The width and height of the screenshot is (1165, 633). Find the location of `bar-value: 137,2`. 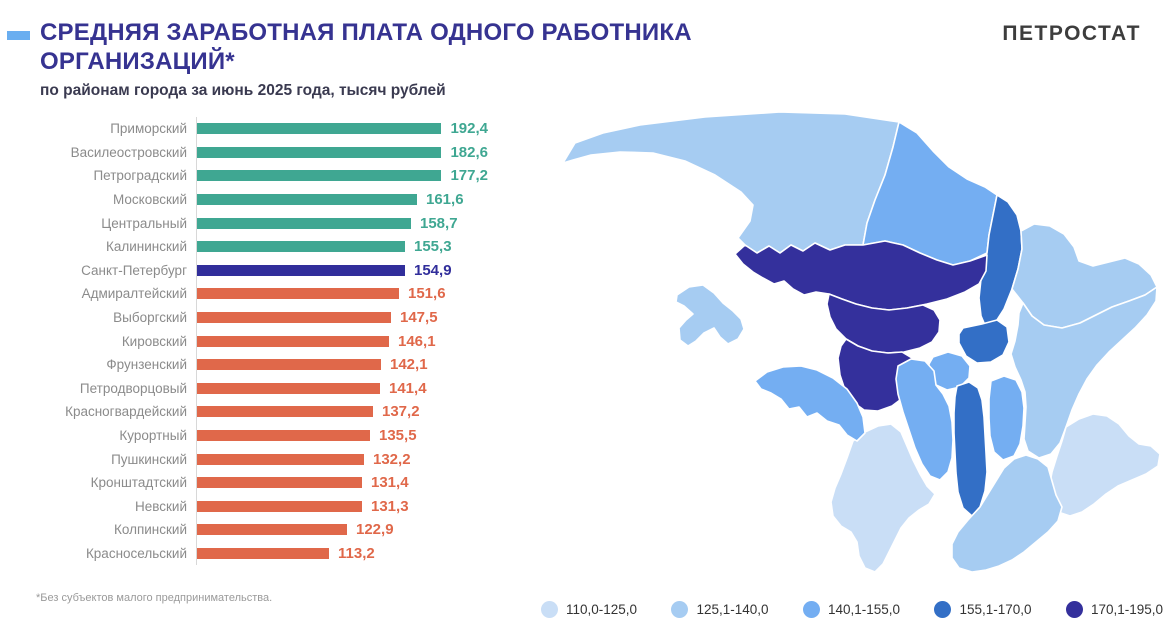

bar-value: 137,2 is located at coordinates (401, 412).